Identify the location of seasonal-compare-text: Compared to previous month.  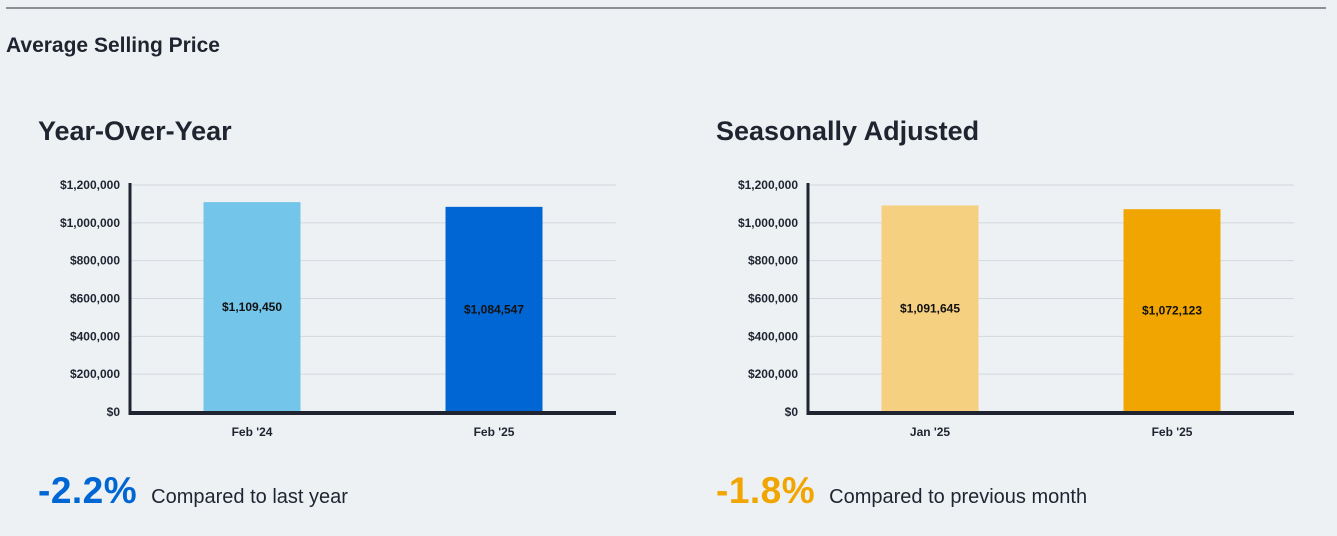
(958, 497).